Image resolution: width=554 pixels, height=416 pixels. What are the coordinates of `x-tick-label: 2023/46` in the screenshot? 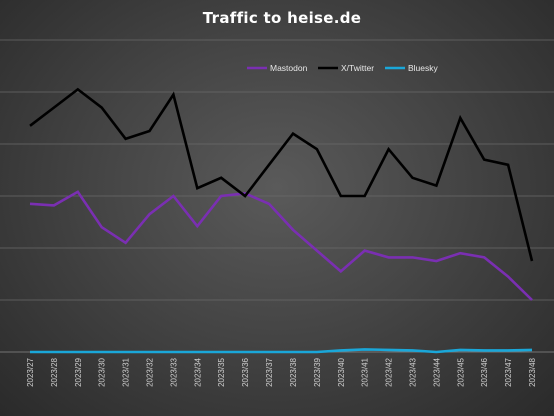 It's located at (484, 371).